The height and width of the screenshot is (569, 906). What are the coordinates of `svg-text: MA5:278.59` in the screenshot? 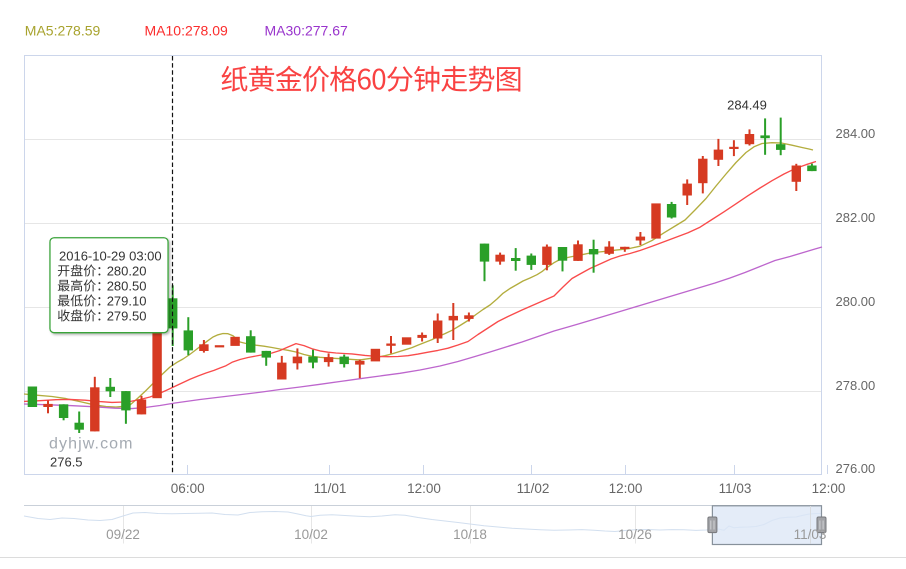 It's located at (63, 31).